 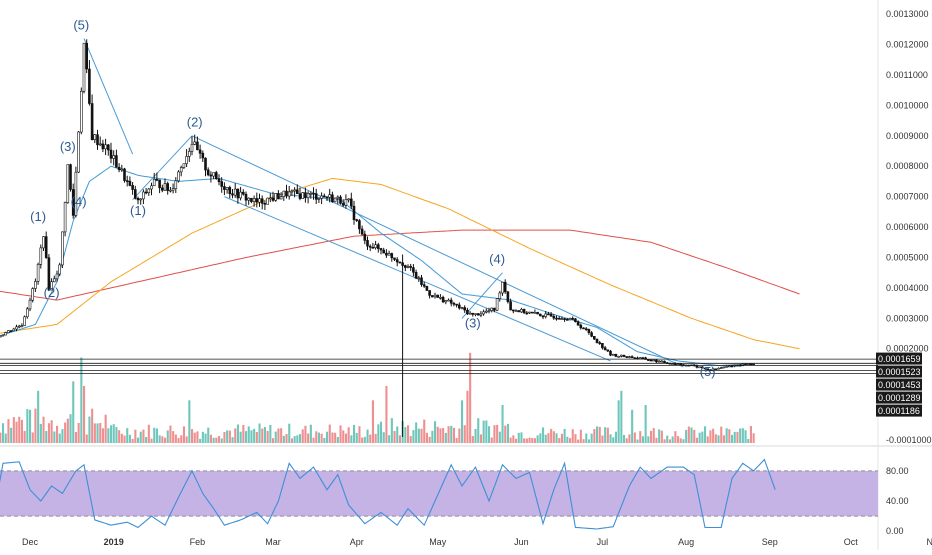 What do you see at coordinates (897, 471) in the screenshot?
I see `stoch-tick-label: 80.00` at bounding box center [897, 471].